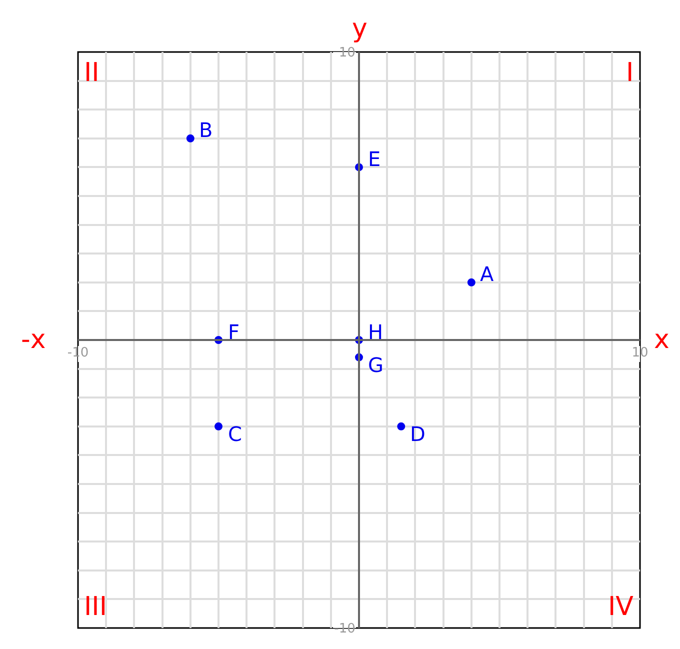 This screenshot has height=649, width=680. I want to click on annotation: G, so click(376, 365).